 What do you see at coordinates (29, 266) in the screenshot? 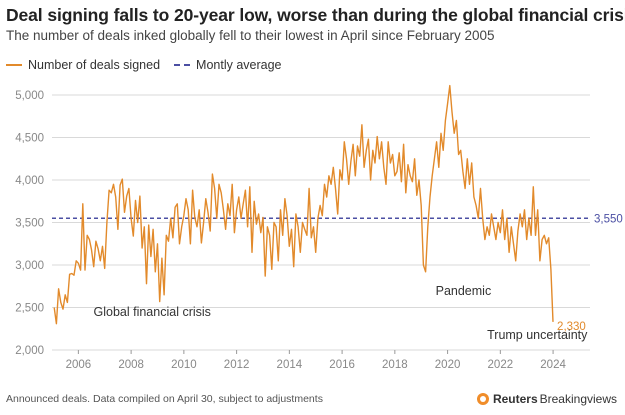
I see `y-tick-label: 3,000` at bounding box center [29, 266].